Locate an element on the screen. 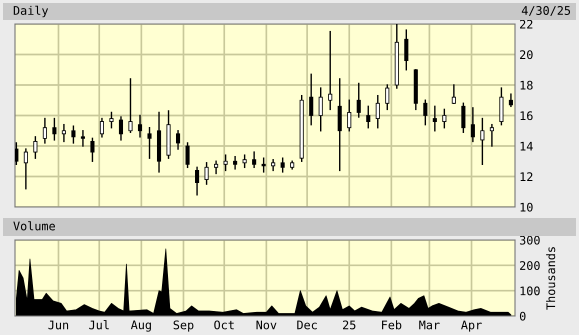 The width and height of the screenshot is (579, 335). x-tick-label: Jun is located at coordinates (58, 325).